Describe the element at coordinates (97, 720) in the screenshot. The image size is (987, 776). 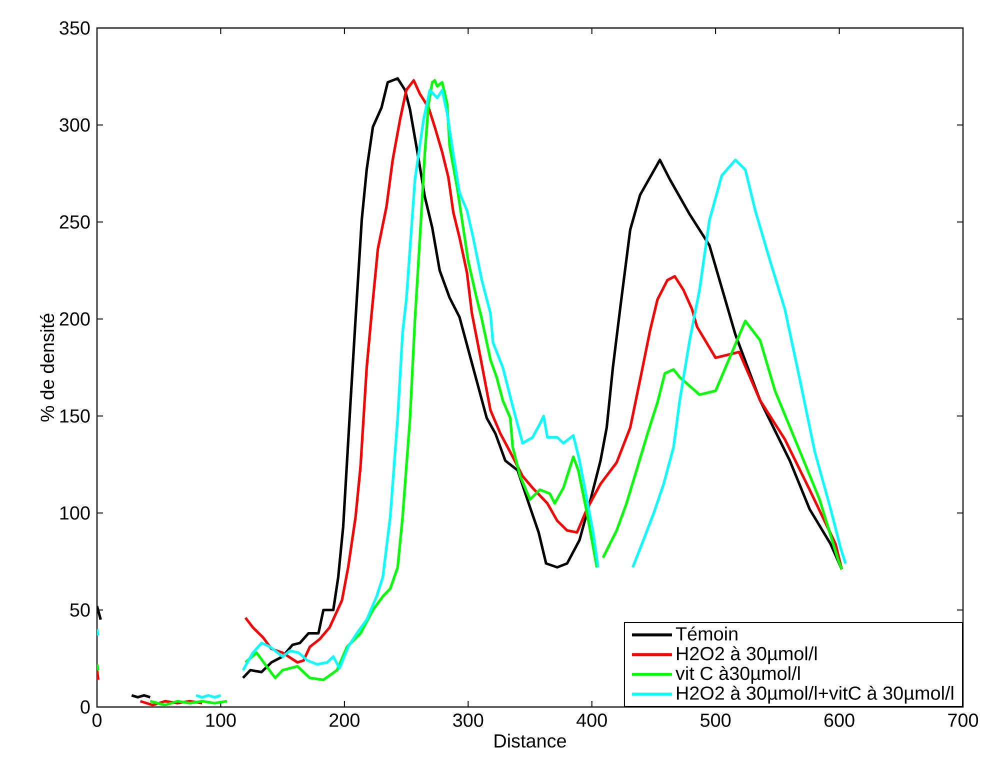
I see `x-tick-label: 0` at that location.